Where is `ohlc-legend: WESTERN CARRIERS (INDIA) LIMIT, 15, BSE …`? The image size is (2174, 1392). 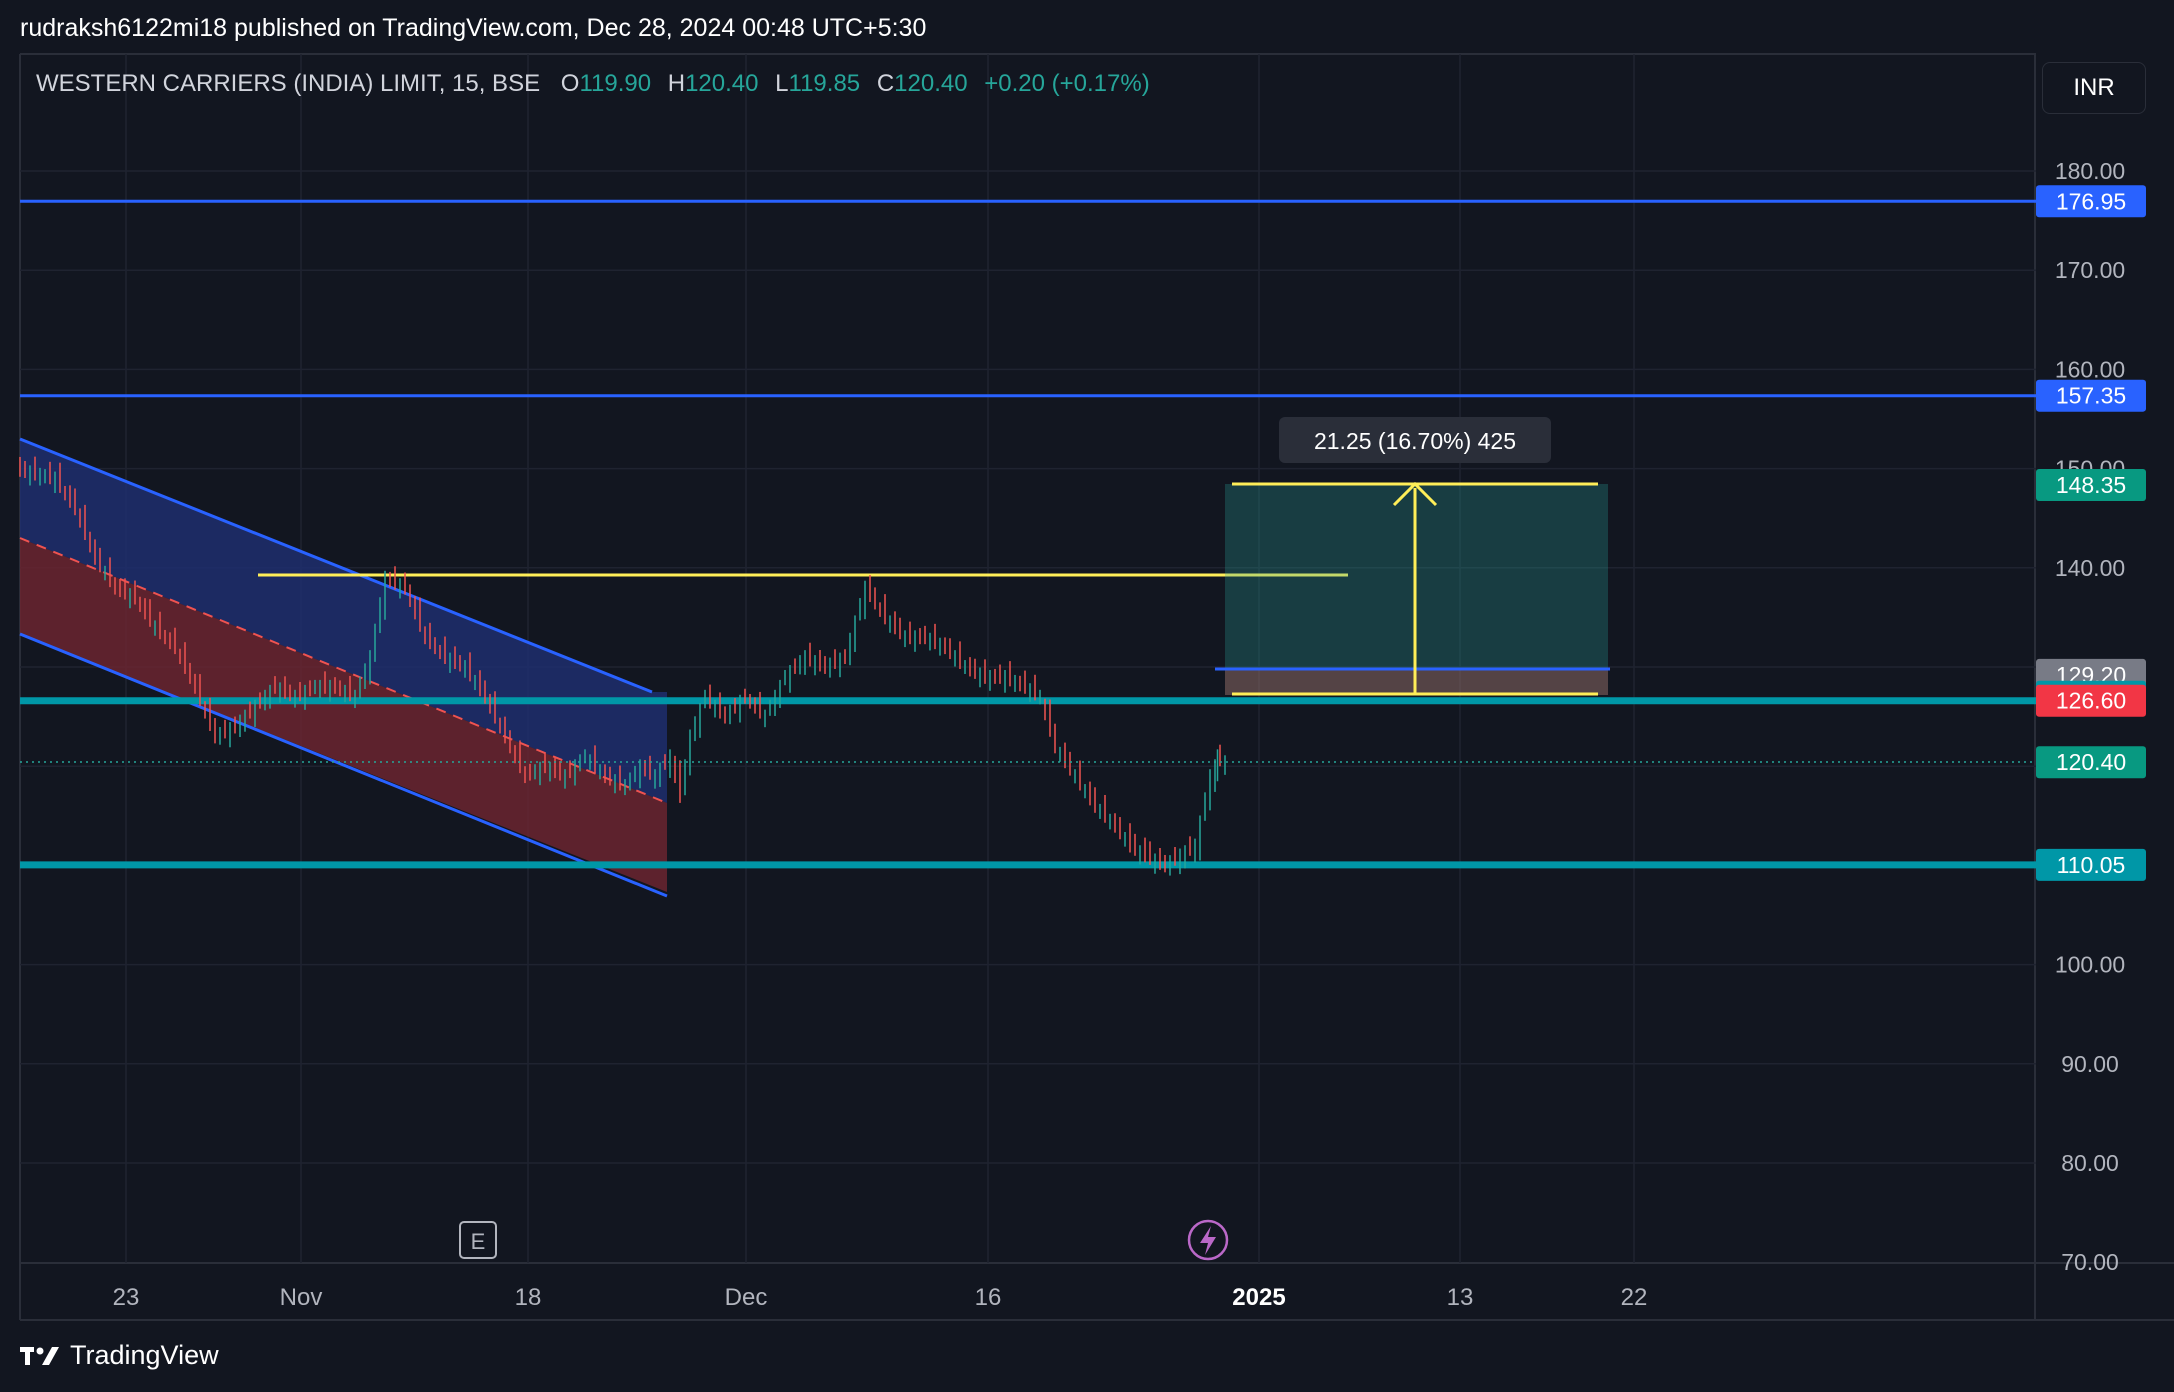
ohlc-legend: WESTERN CARRIERS (INDIA) LIMIT, 15, BSE … is located at coordinates (593, 84).